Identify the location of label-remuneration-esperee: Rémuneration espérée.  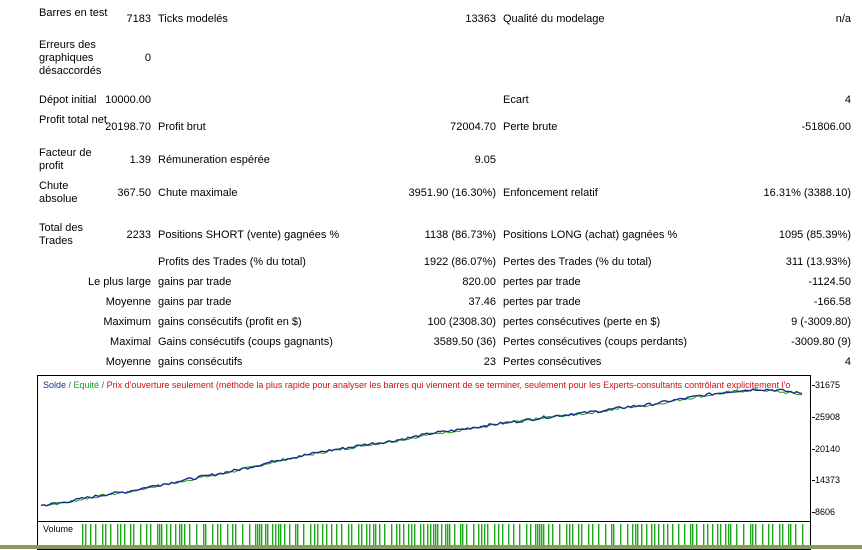
(214, 160).